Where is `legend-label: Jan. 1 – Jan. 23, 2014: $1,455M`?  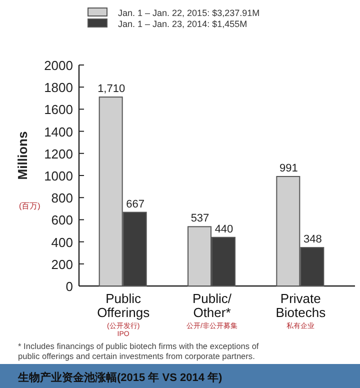
legend-label: Jan. 1 – Jan. 23, 2014: $1,455M is located at coordinates (183, 24).